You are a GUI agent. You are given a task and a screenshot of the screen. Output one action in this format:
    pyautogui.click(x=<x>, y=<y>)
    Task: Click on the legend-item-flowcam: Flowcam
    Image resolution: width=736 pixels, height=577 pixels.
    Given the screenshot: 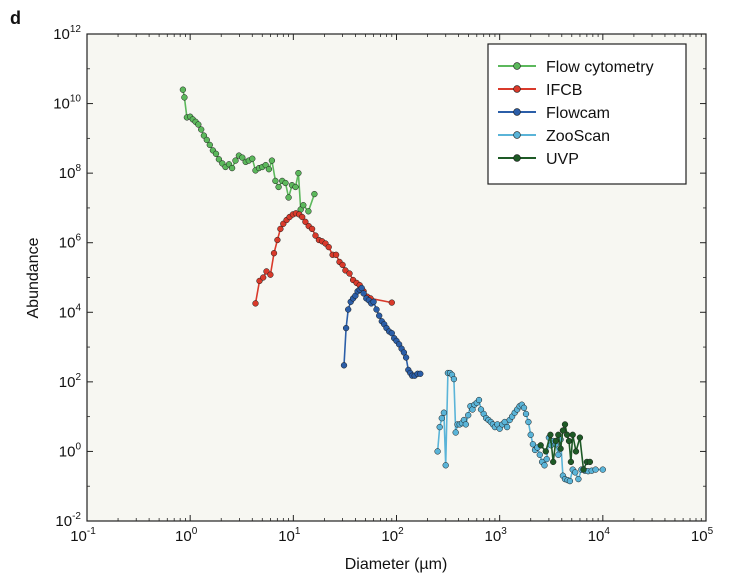 What is the action you would take?
    pyautogui.click(x=554, y=113)
    